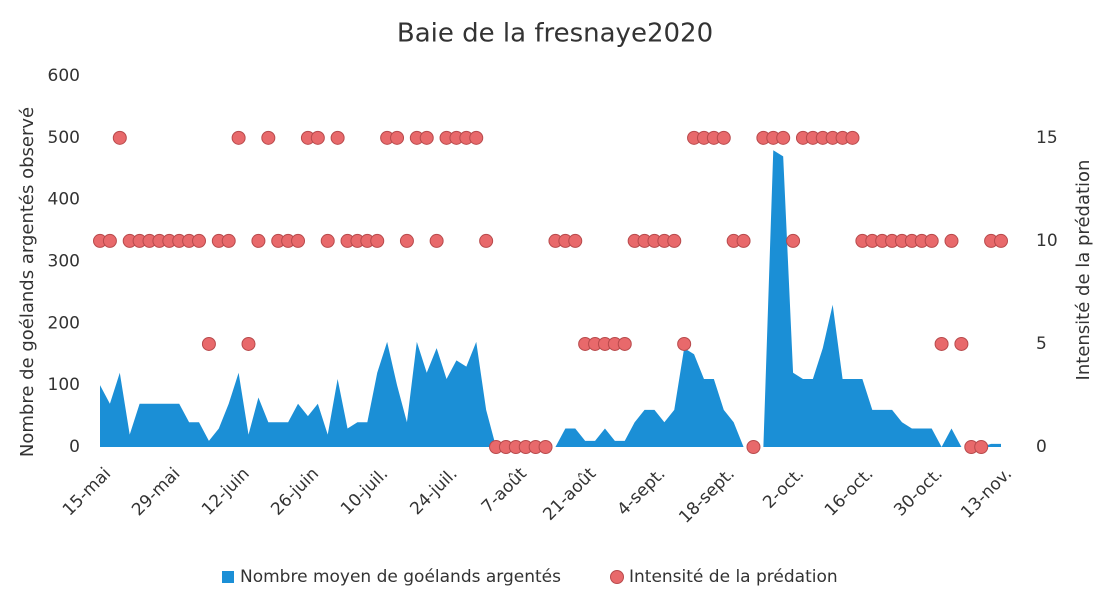 This screenshot has width=1098, height=589. What do you see at coordinates (569, 494) in the screenshot?
I see `x-tick-label: 21-août` at bounding box center [569, 494].